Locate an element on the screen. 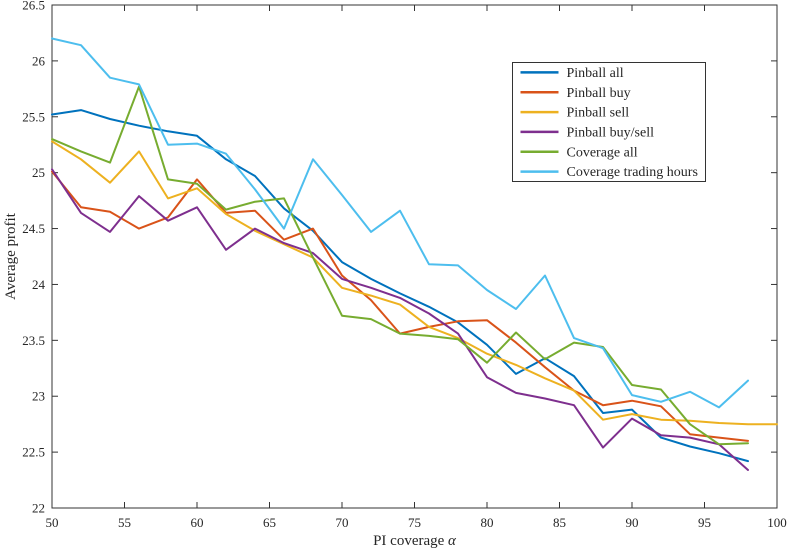  y-tick-label: 22.5 is located at coordinates (33, 452).